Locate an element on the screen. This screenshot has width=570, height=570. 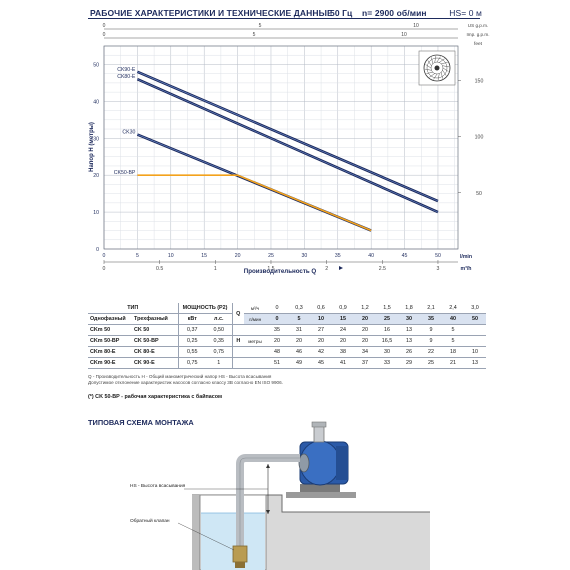
valve-label: Обратный клапан is located at coordinates (150, 520).